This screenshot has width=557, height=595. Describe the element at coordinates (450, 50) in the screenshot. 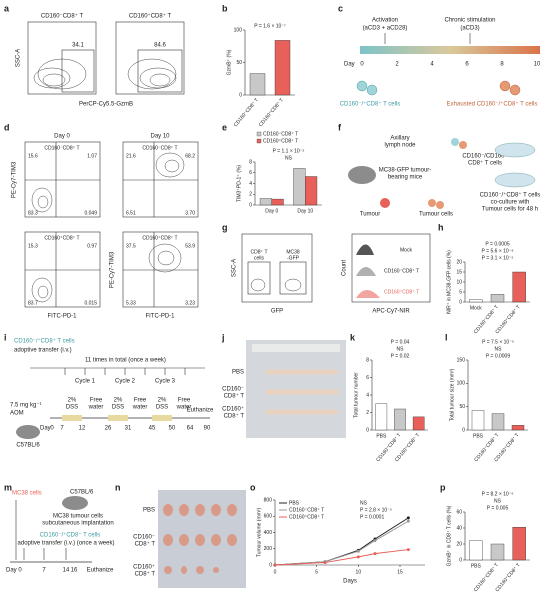

I see `timeline-bar` at that location.